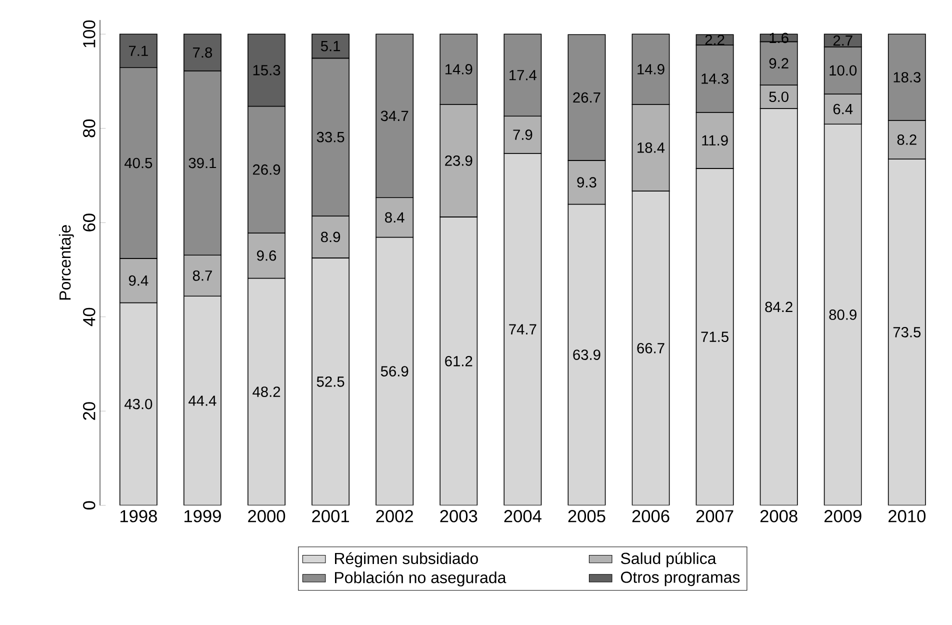 Image resolution: width=952 pixels, height=625 pixels. I want to click on y-tick-label: 40, so click(89, 317).